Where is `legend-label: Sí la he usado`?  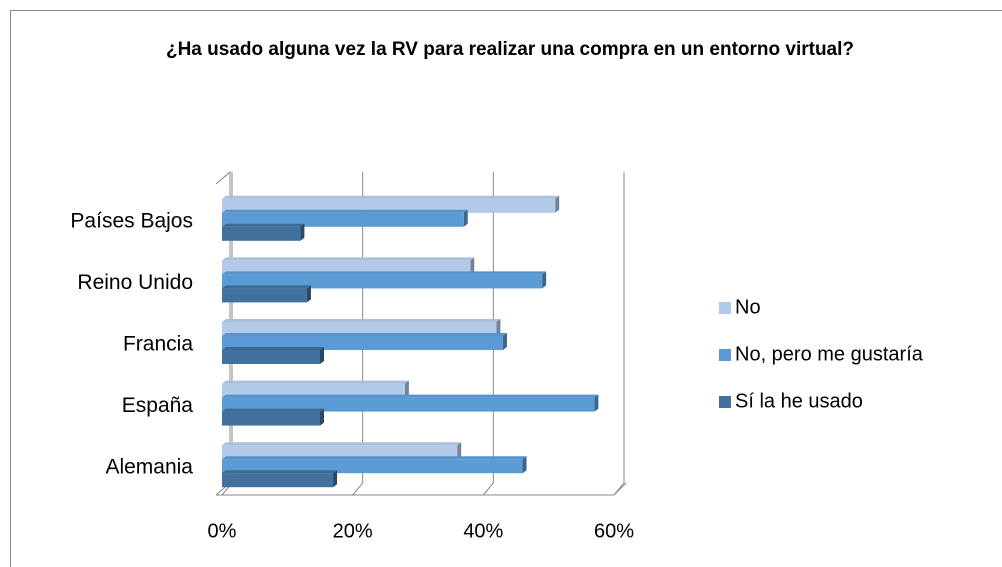 legend-label: Sí la he usado is located at coordinates (799, 401).